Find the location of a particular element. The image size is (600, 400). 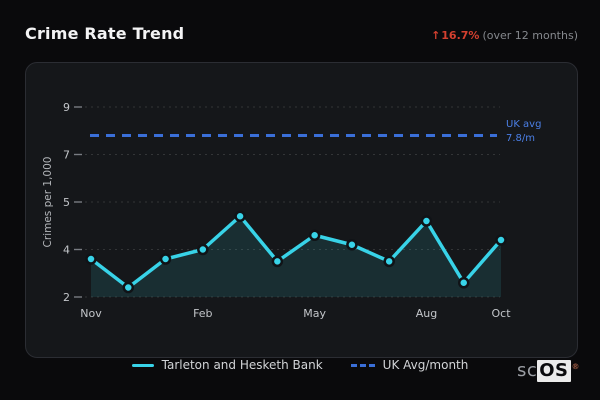

y-tick-label: 7 is located at coordinates (66, 155).